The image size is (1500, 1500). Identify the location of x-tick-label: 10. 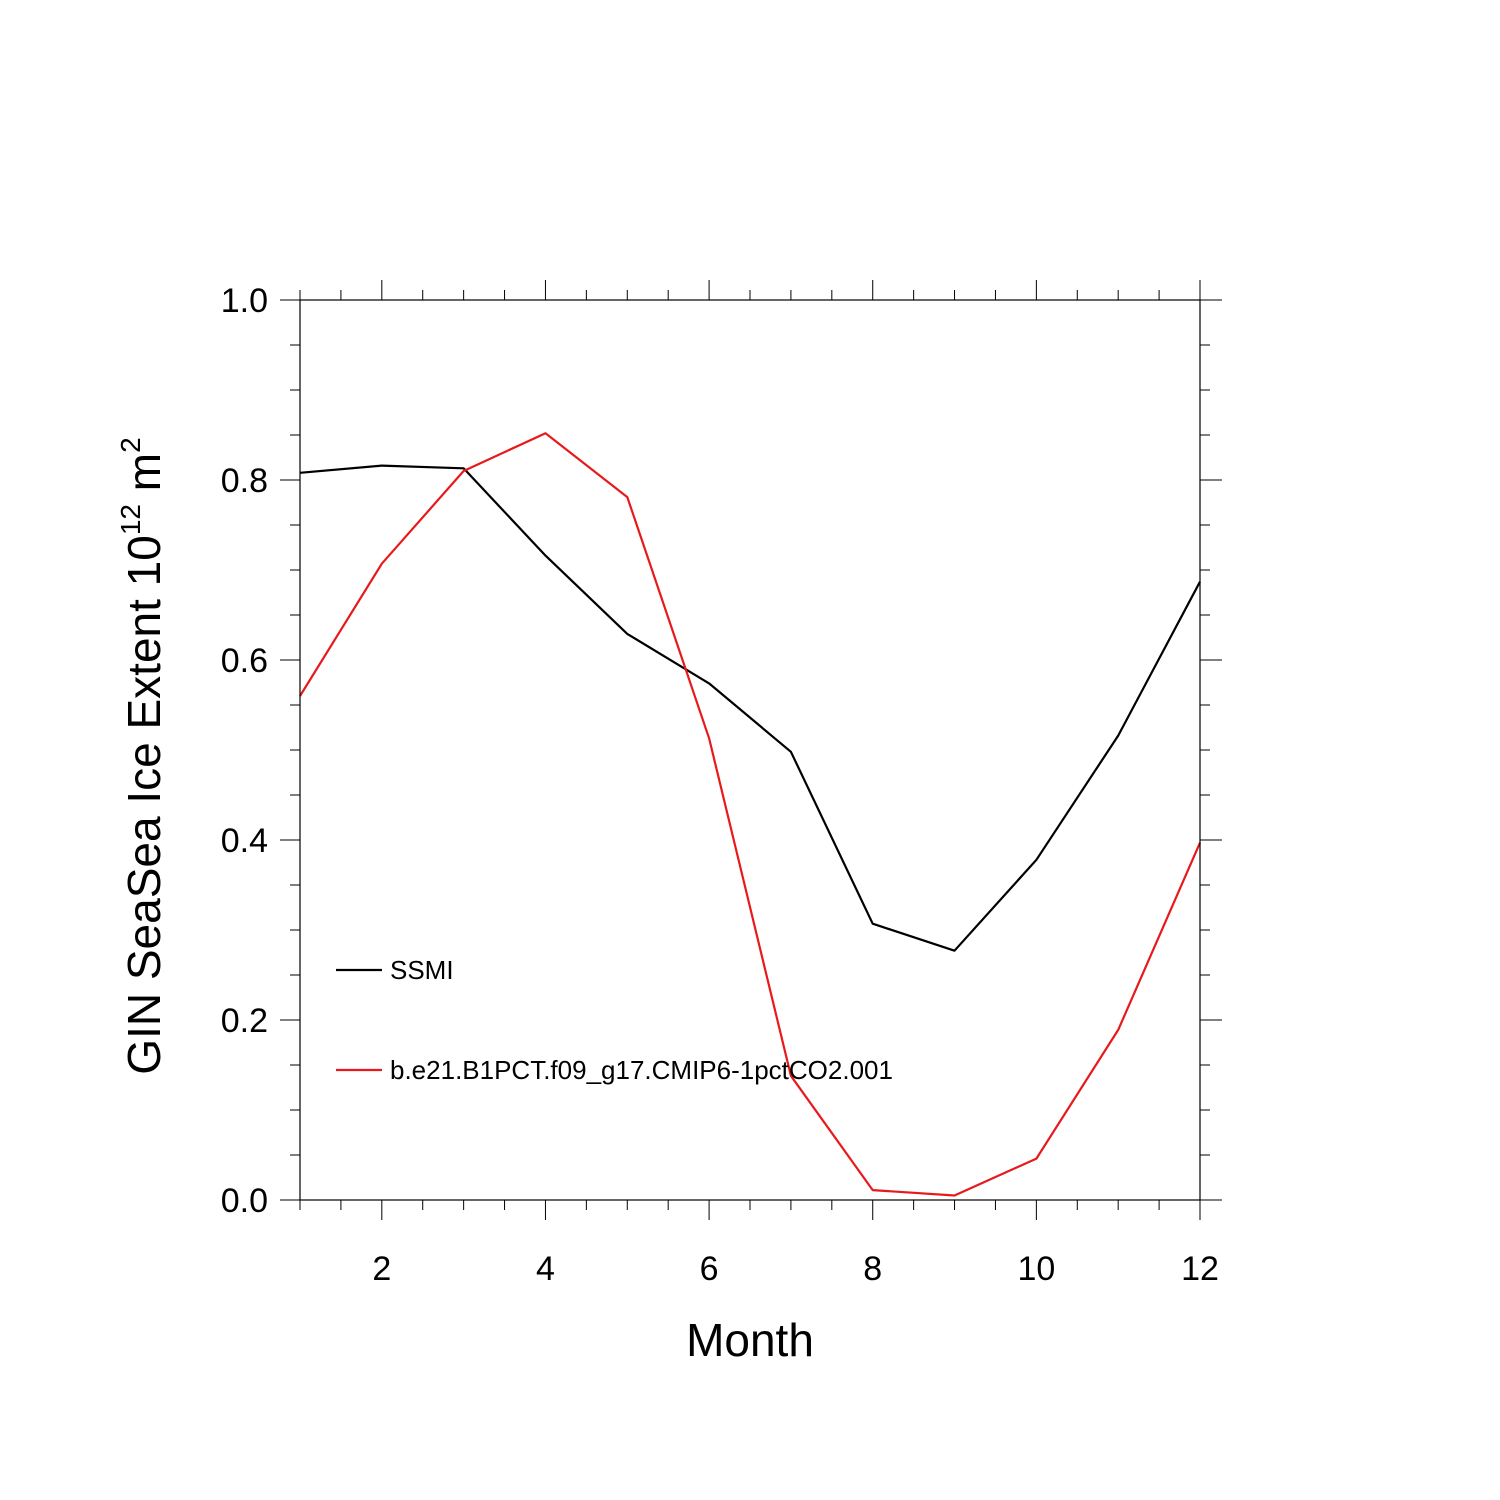
(1036, 1269).